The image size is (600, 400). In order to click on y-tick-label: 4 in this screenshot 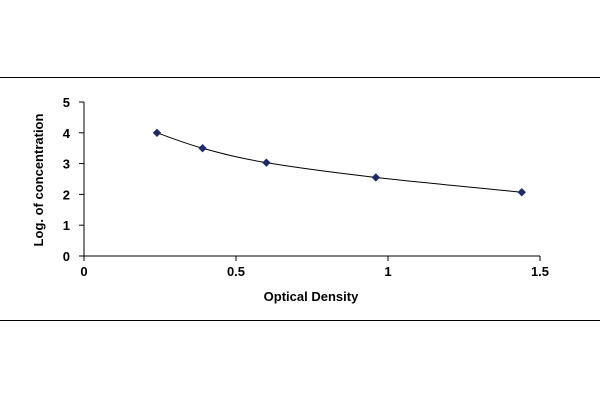, I will do `click(67, 133)`.